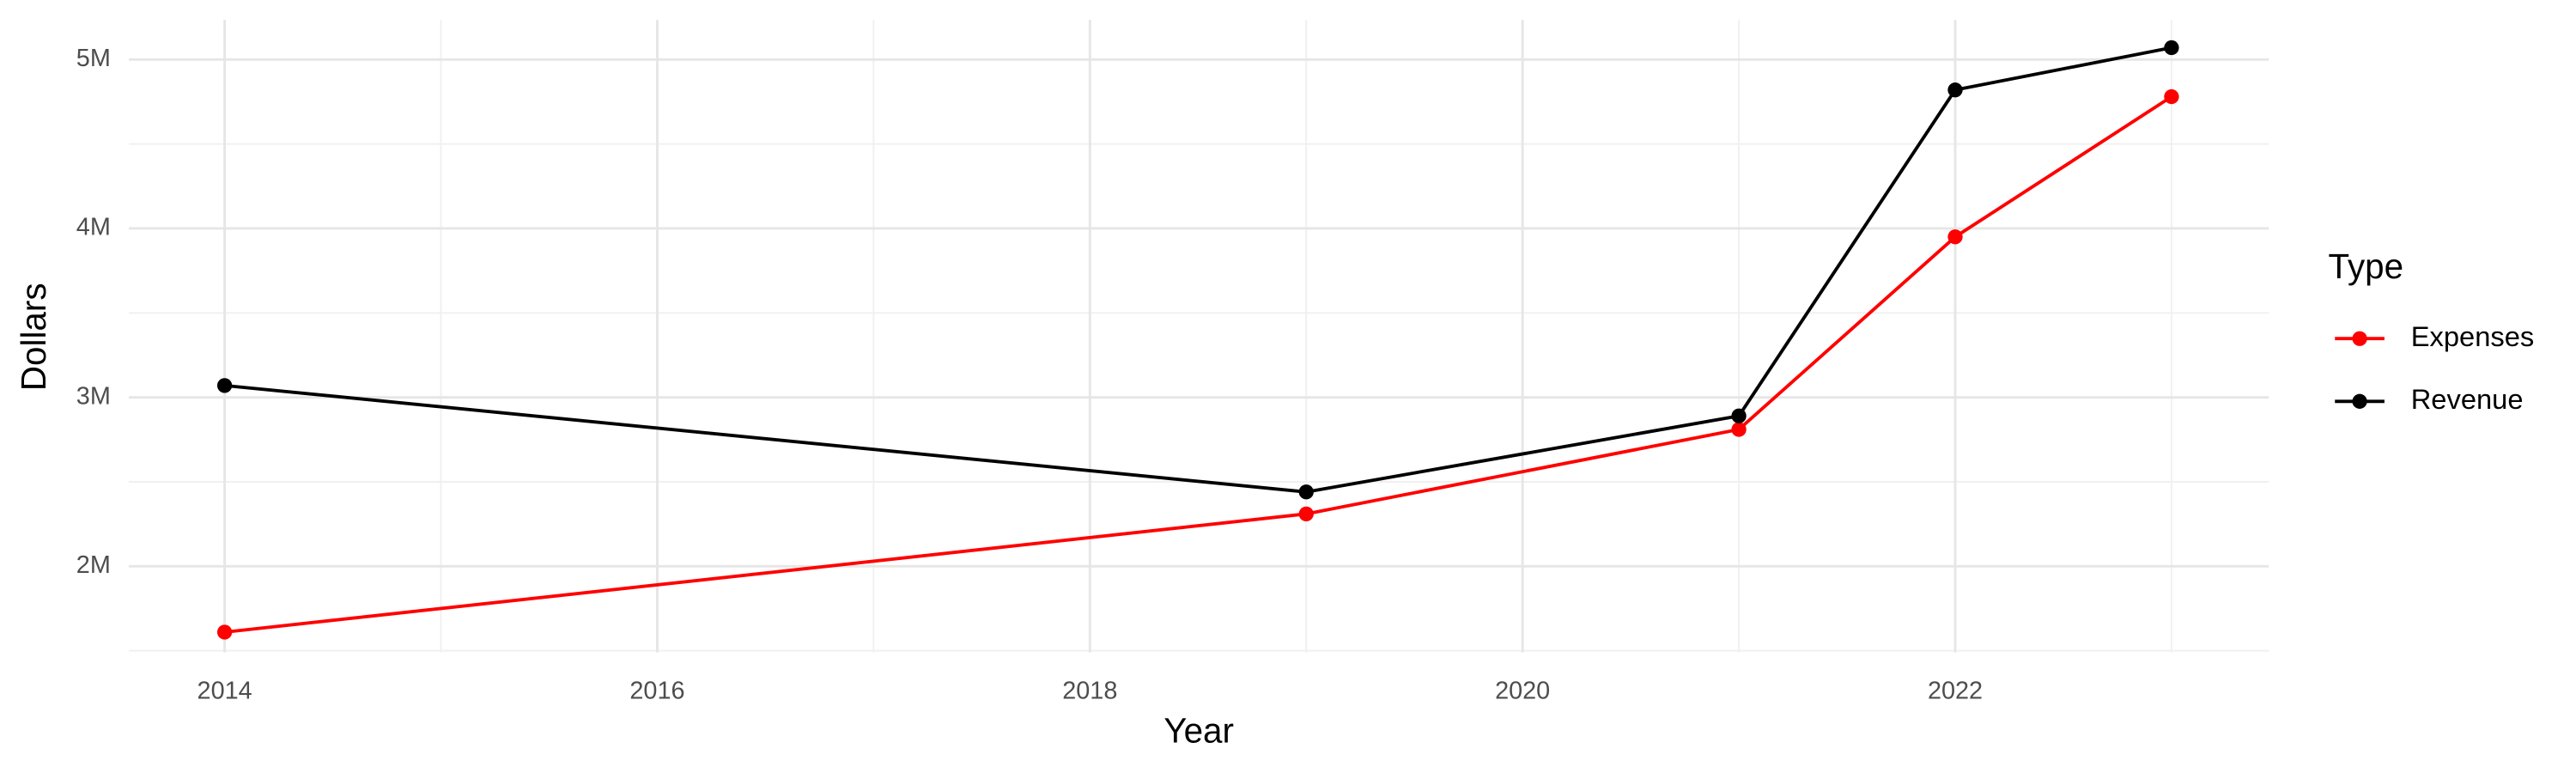 This screenshot has width=2576, height=773. Describe the element at coordinates (93, 58) in the screenshot. I see `y-tick-label: 5M` at that location.